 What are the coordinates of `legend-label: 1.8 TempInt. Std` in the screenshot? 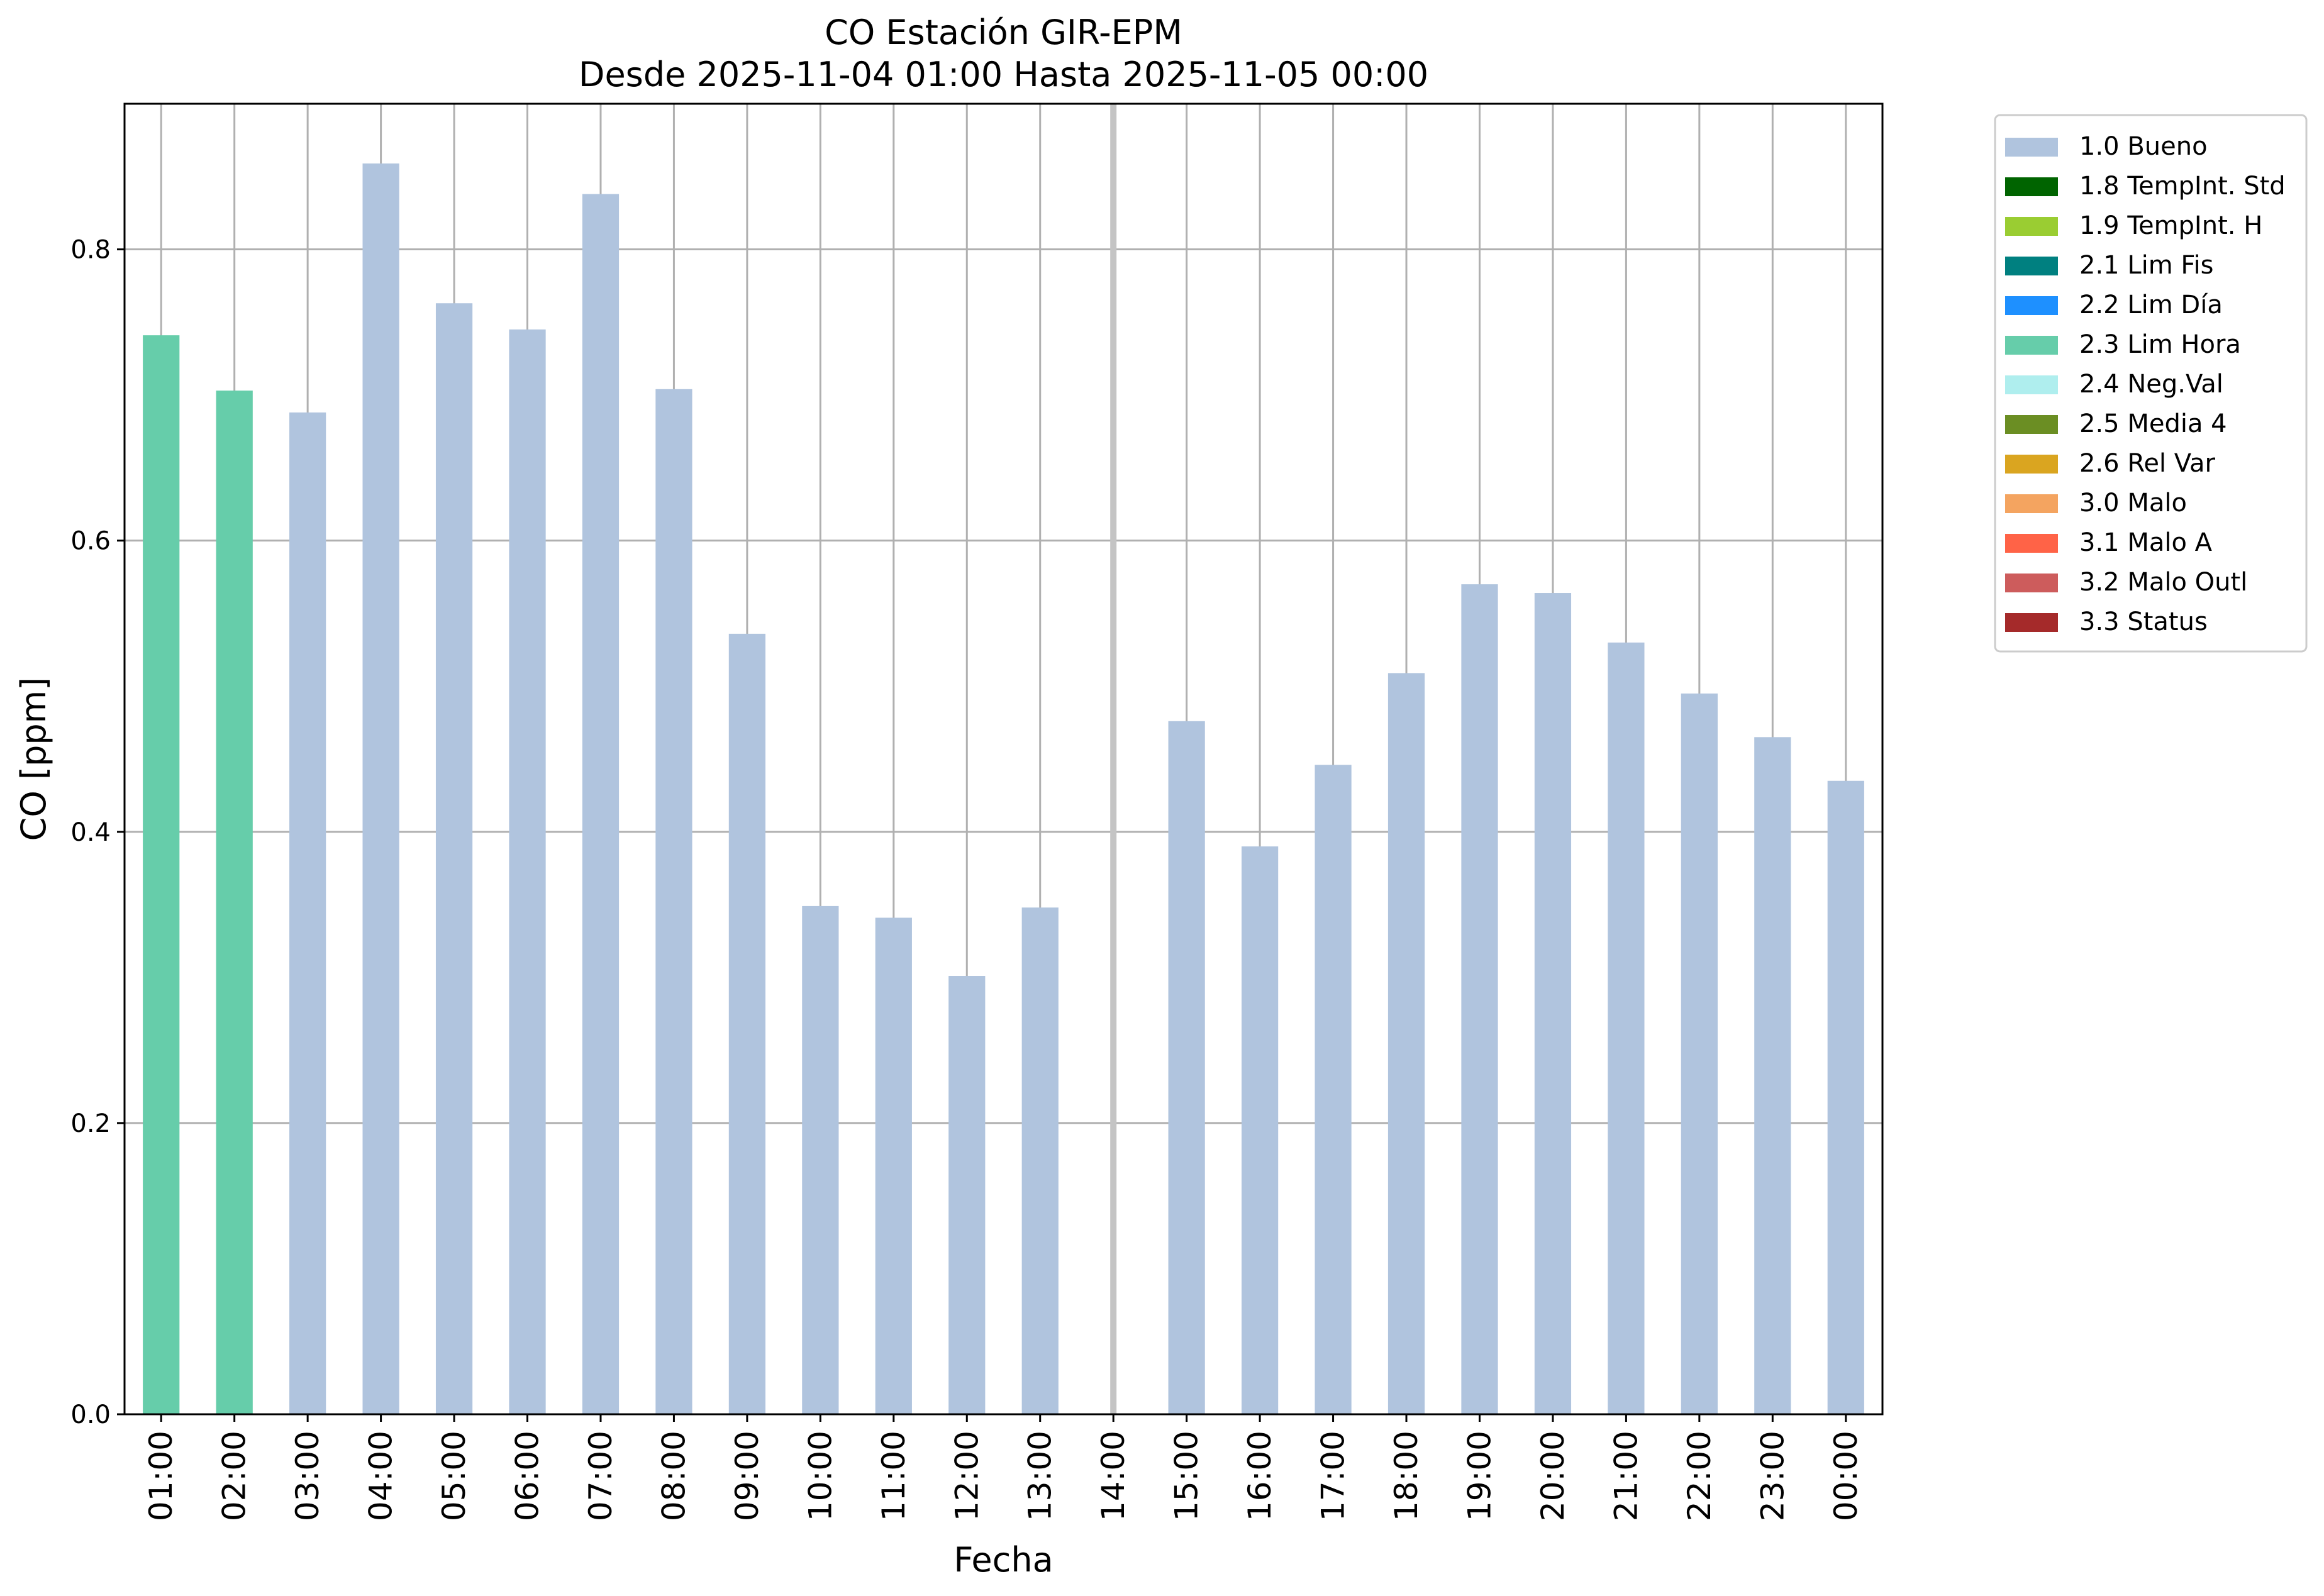 It's located at (2182, 187).